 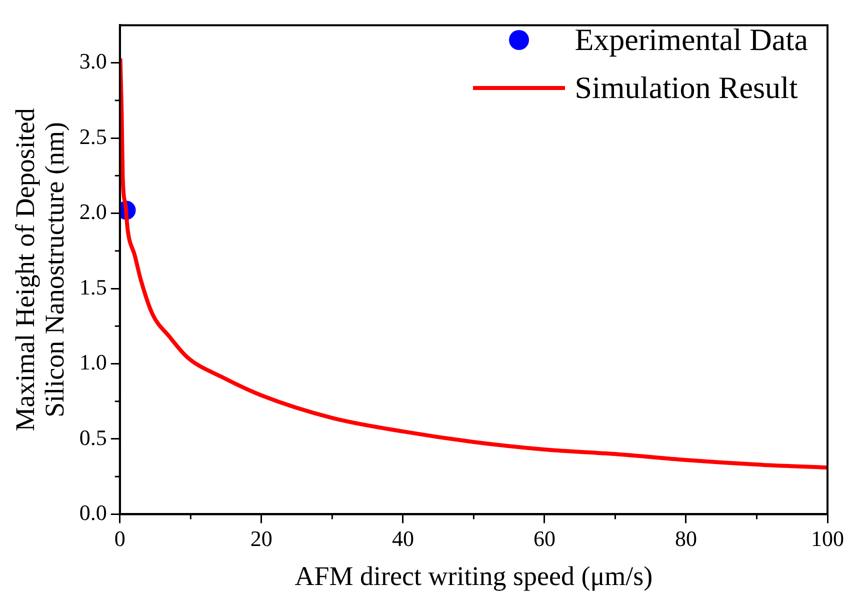 I want to click on x-tick-label: 40, so click(x=403, y=539).